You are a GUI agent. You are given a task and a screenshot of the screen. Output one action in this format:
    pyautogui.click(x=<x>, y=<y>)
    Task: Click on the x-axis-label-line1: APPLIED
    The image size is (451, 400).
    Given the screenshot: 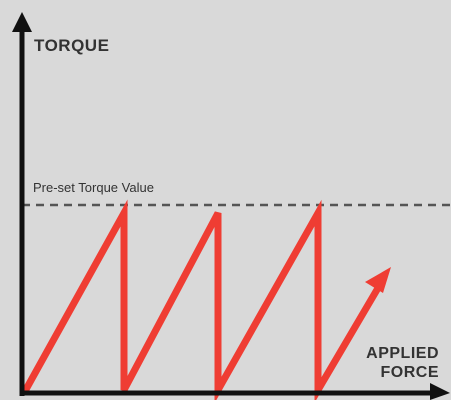 What is the action you would take?
    pyautogui.click(x=402, y=353)
    